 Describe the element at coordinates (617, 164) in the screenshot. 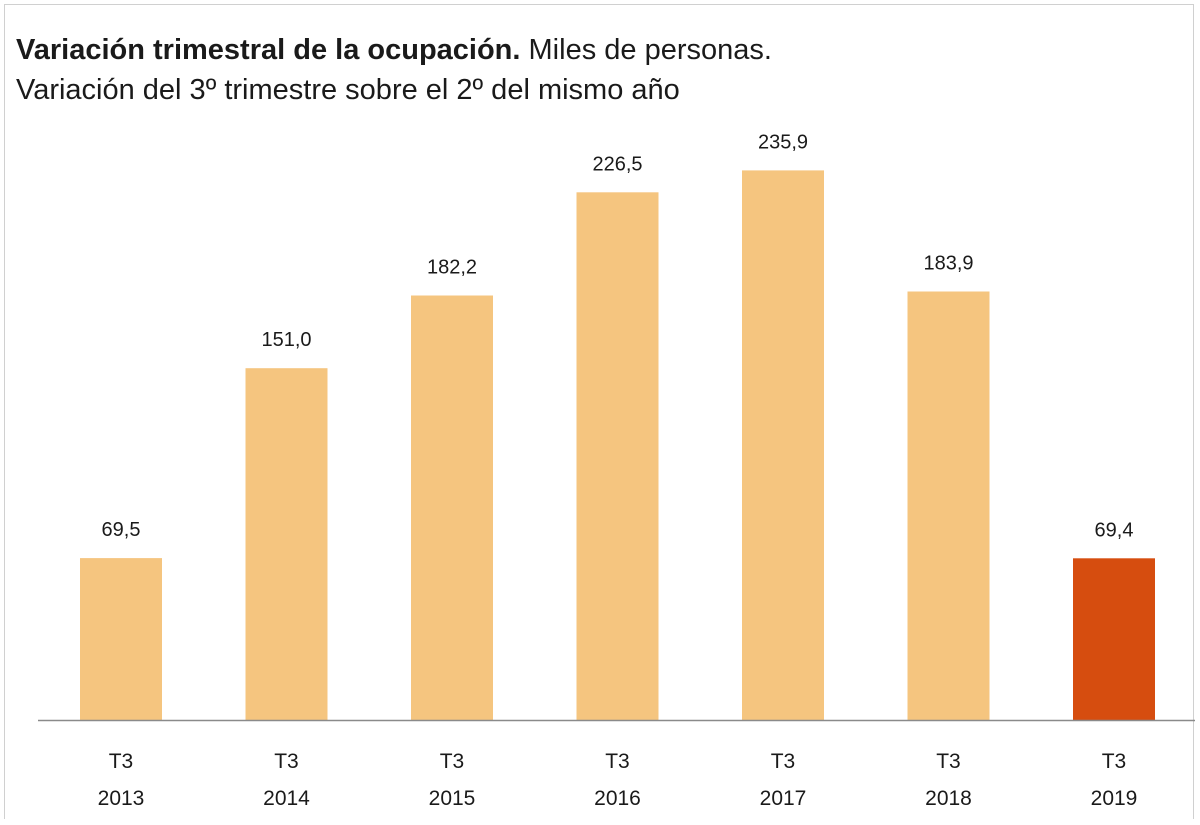

I see `data-label-2016: 226,5` at that location.